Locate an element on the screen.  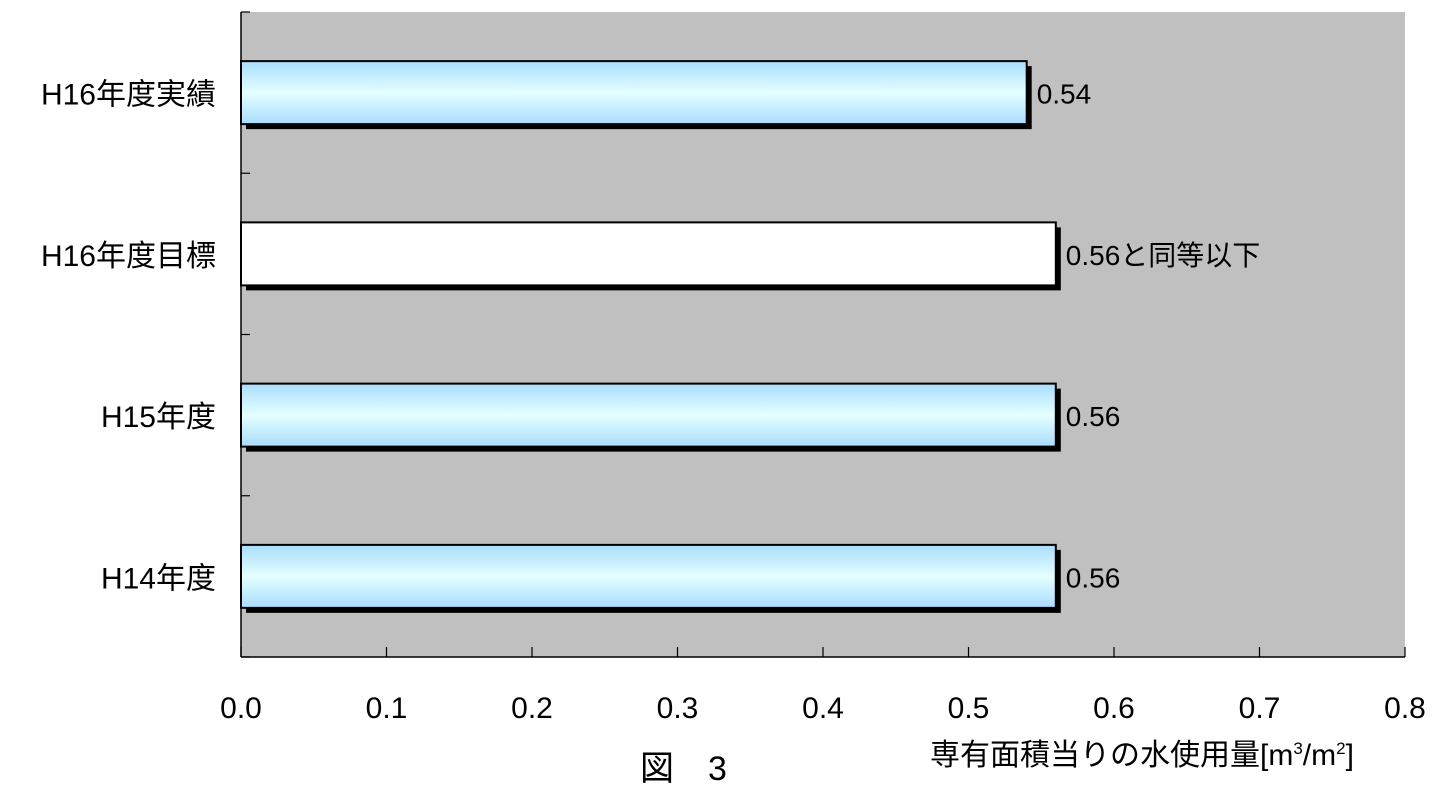
data-label: 0.54 is located at coordinates (1064, 94).